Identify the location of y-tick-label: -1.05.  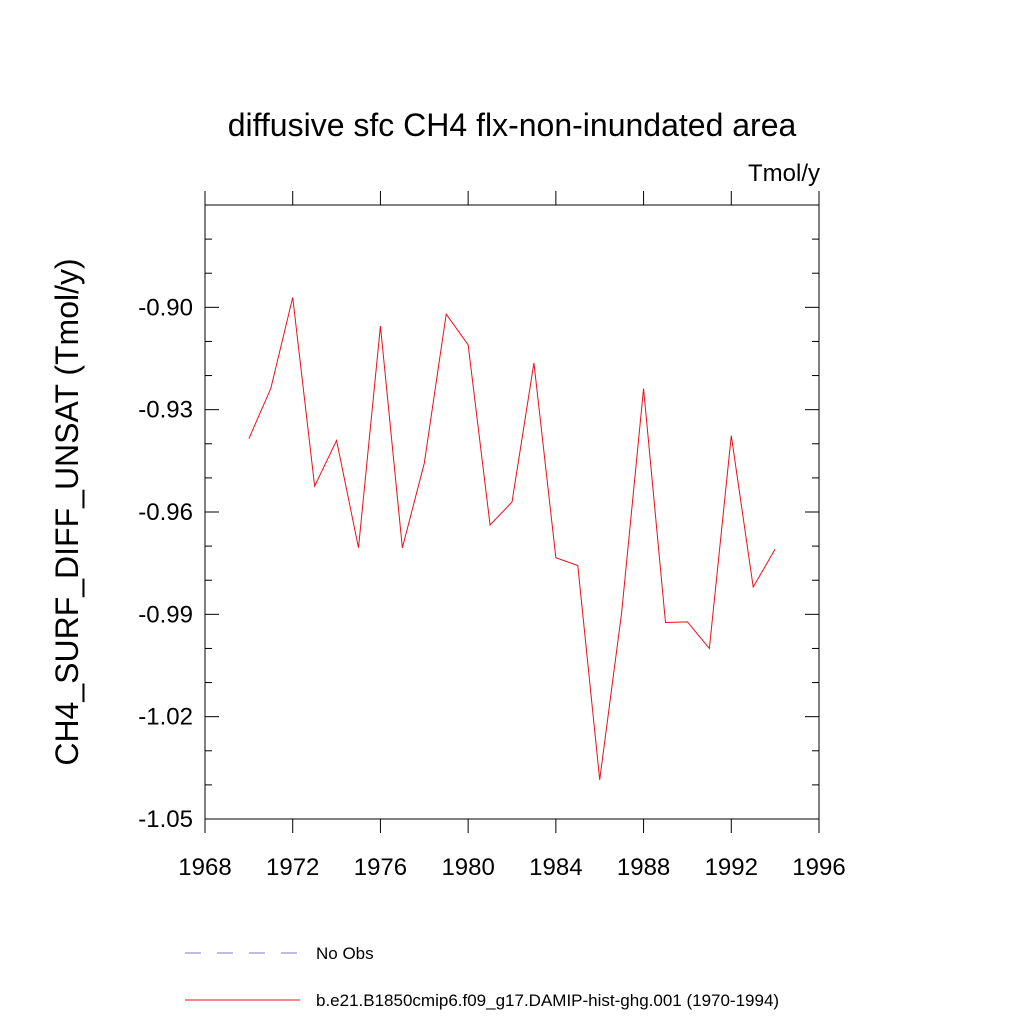
(165, 819).